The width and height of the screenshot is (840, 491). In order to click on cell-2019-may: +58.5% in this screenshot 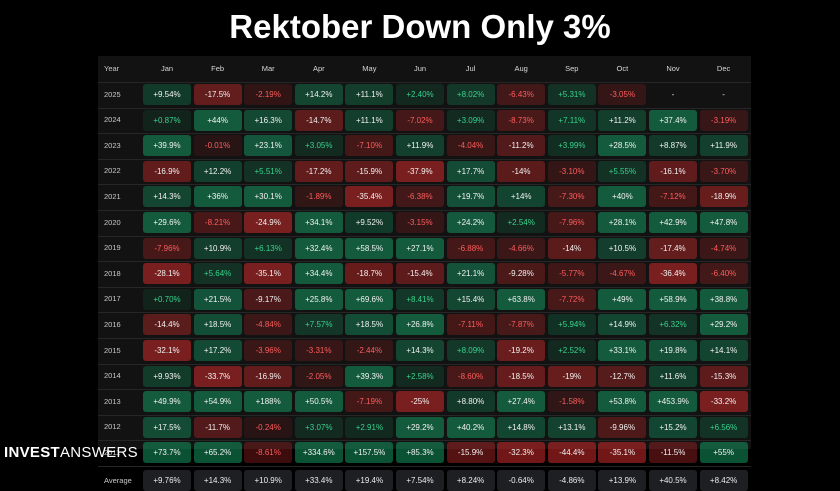, I will do `click(369, 248)`.